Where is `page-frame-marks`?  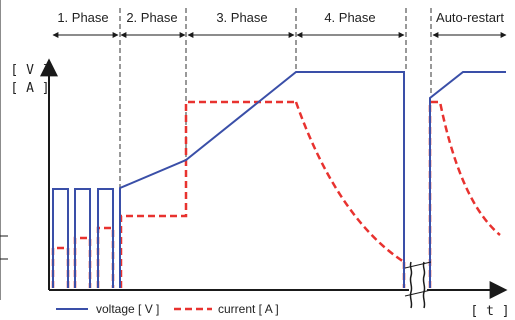 page-frame-marks is located at coordinates (4, 150).